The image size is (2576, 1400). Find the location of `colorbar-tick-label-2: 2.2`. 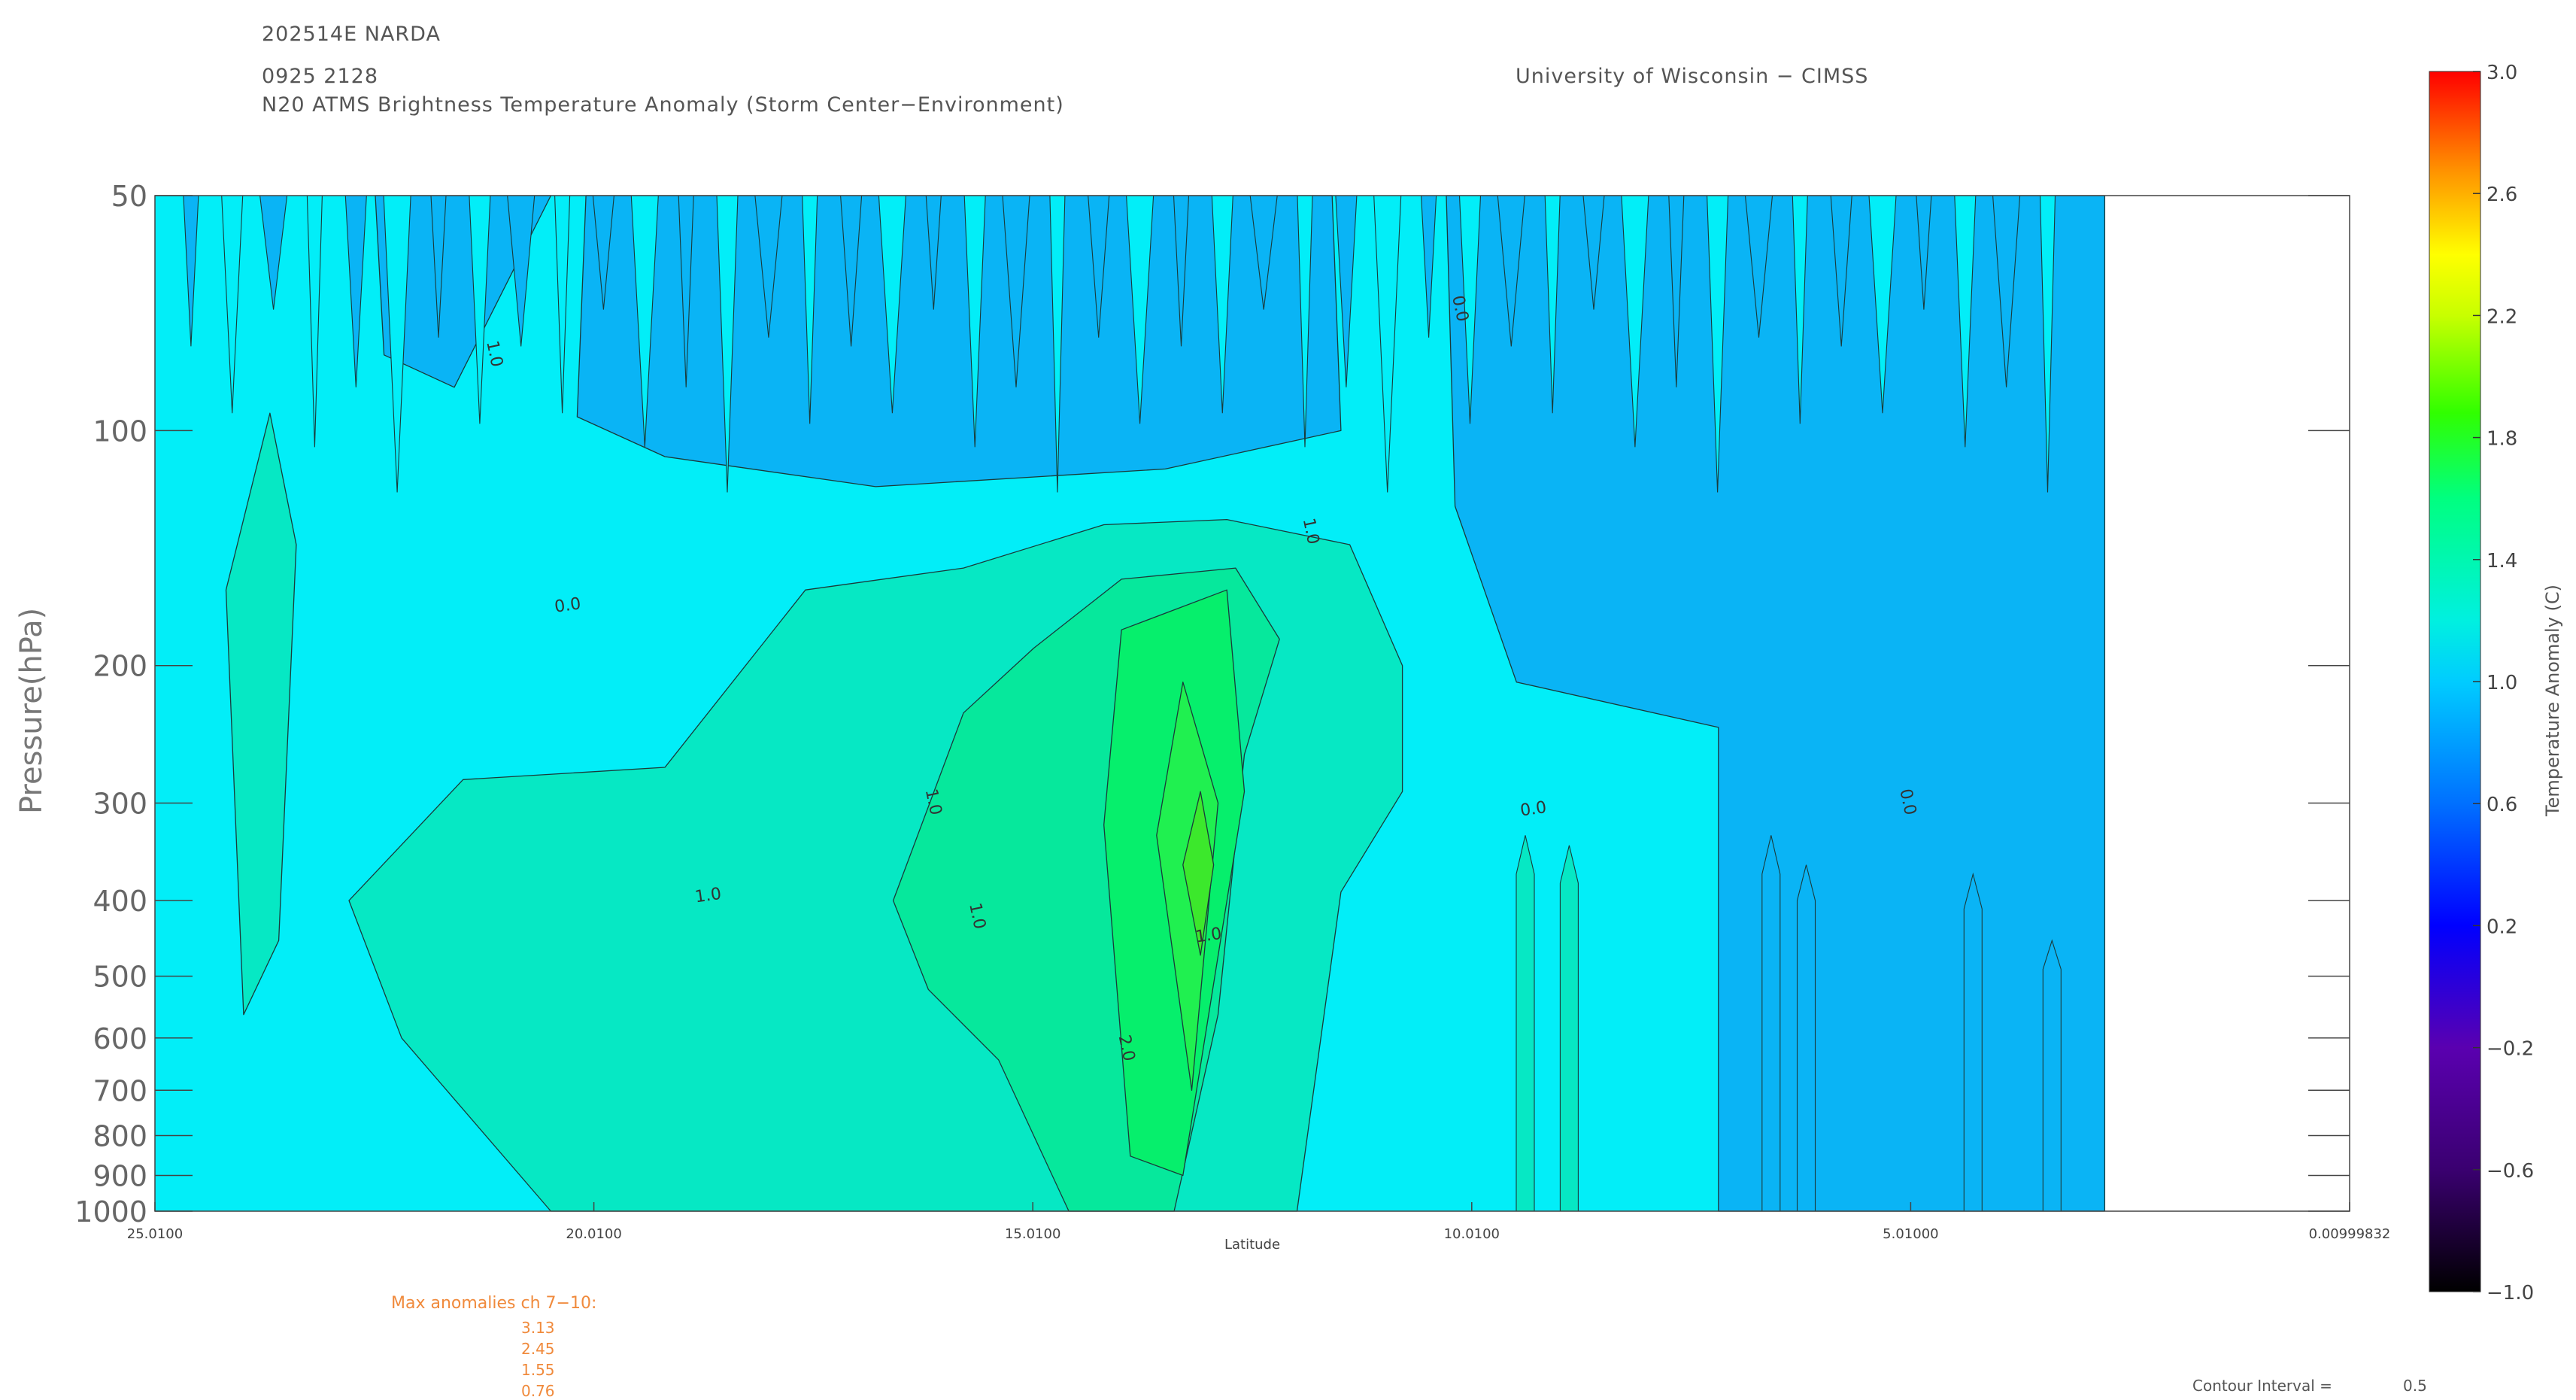

colorbar-tick-label-2: 2.2 is located at coordinates (2501, 316).